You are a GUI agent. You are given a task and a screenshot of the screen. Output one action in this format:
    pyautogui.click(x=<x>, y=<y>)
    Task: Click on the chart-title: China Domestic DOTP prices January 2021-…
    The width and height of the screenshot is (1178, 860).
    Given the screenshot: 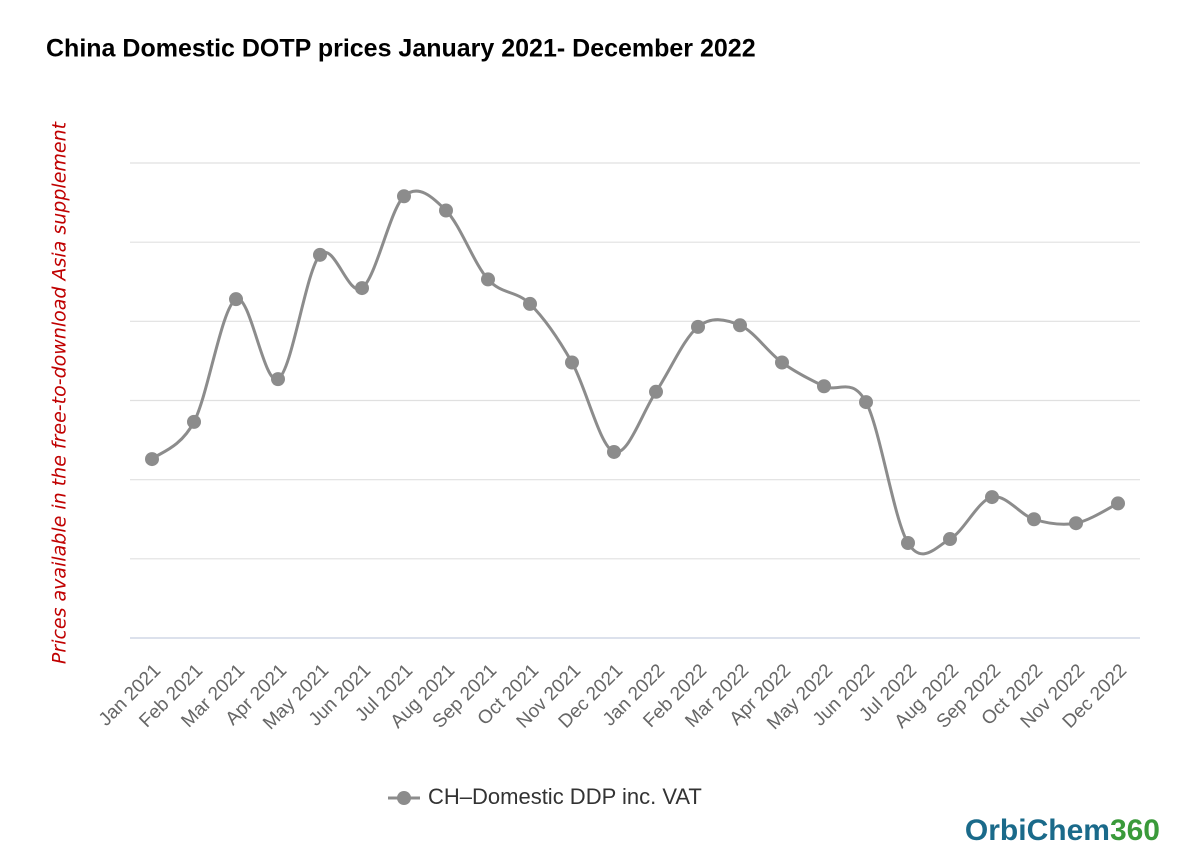 What is the action you would take?
    pyautogui.click(x=401, y=49)
    